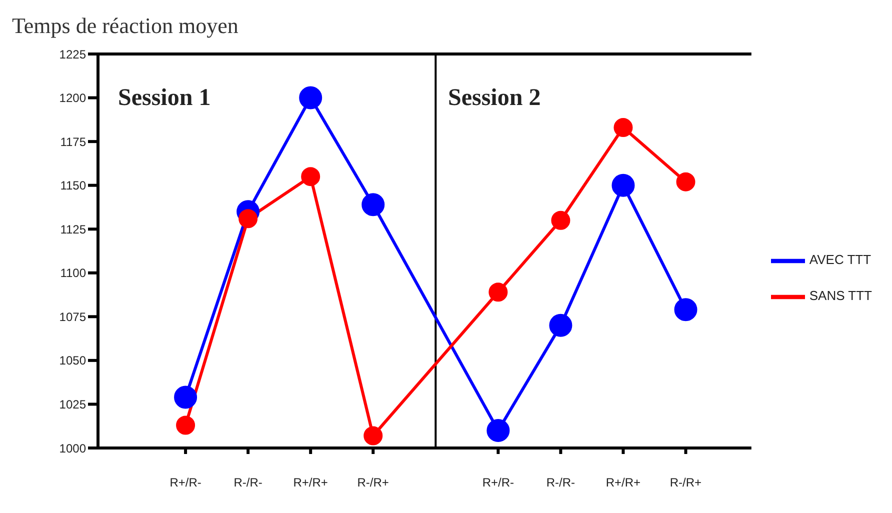 This screenshot has width=892, height=513. I want to click on chart-title: Temps de réaction moyen, so click(125, 26).